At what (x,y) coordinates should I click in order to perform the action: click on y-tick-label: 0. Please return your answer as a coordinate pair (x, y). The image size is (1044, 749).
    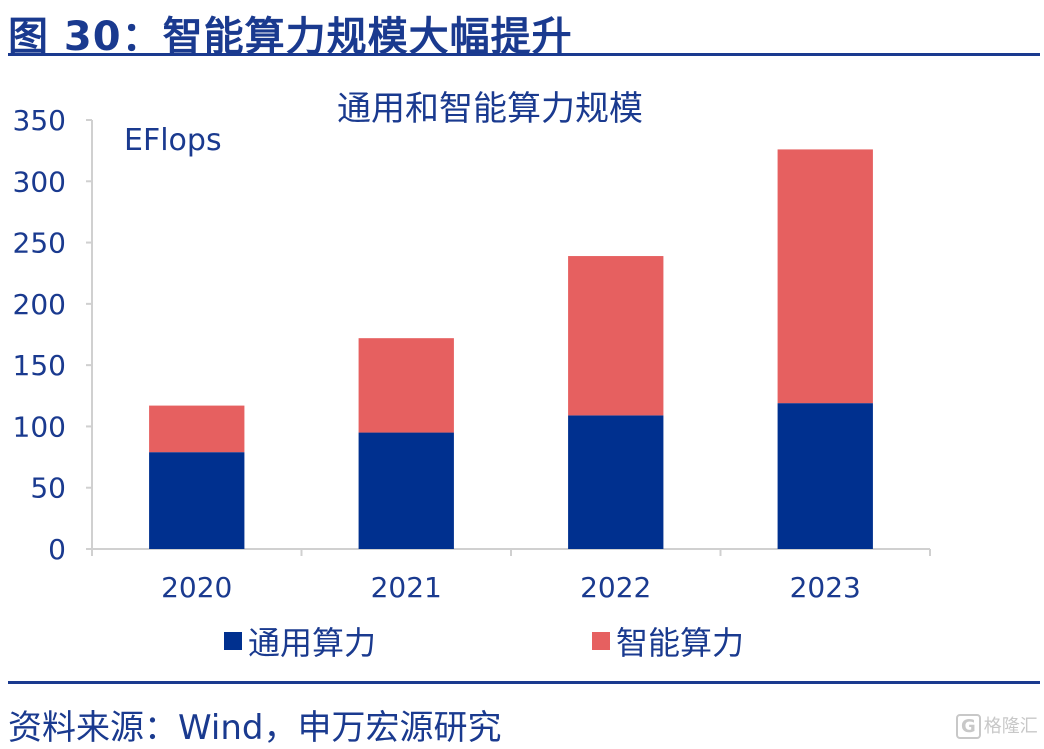
    Looking at the image, I should click on (57, 549).